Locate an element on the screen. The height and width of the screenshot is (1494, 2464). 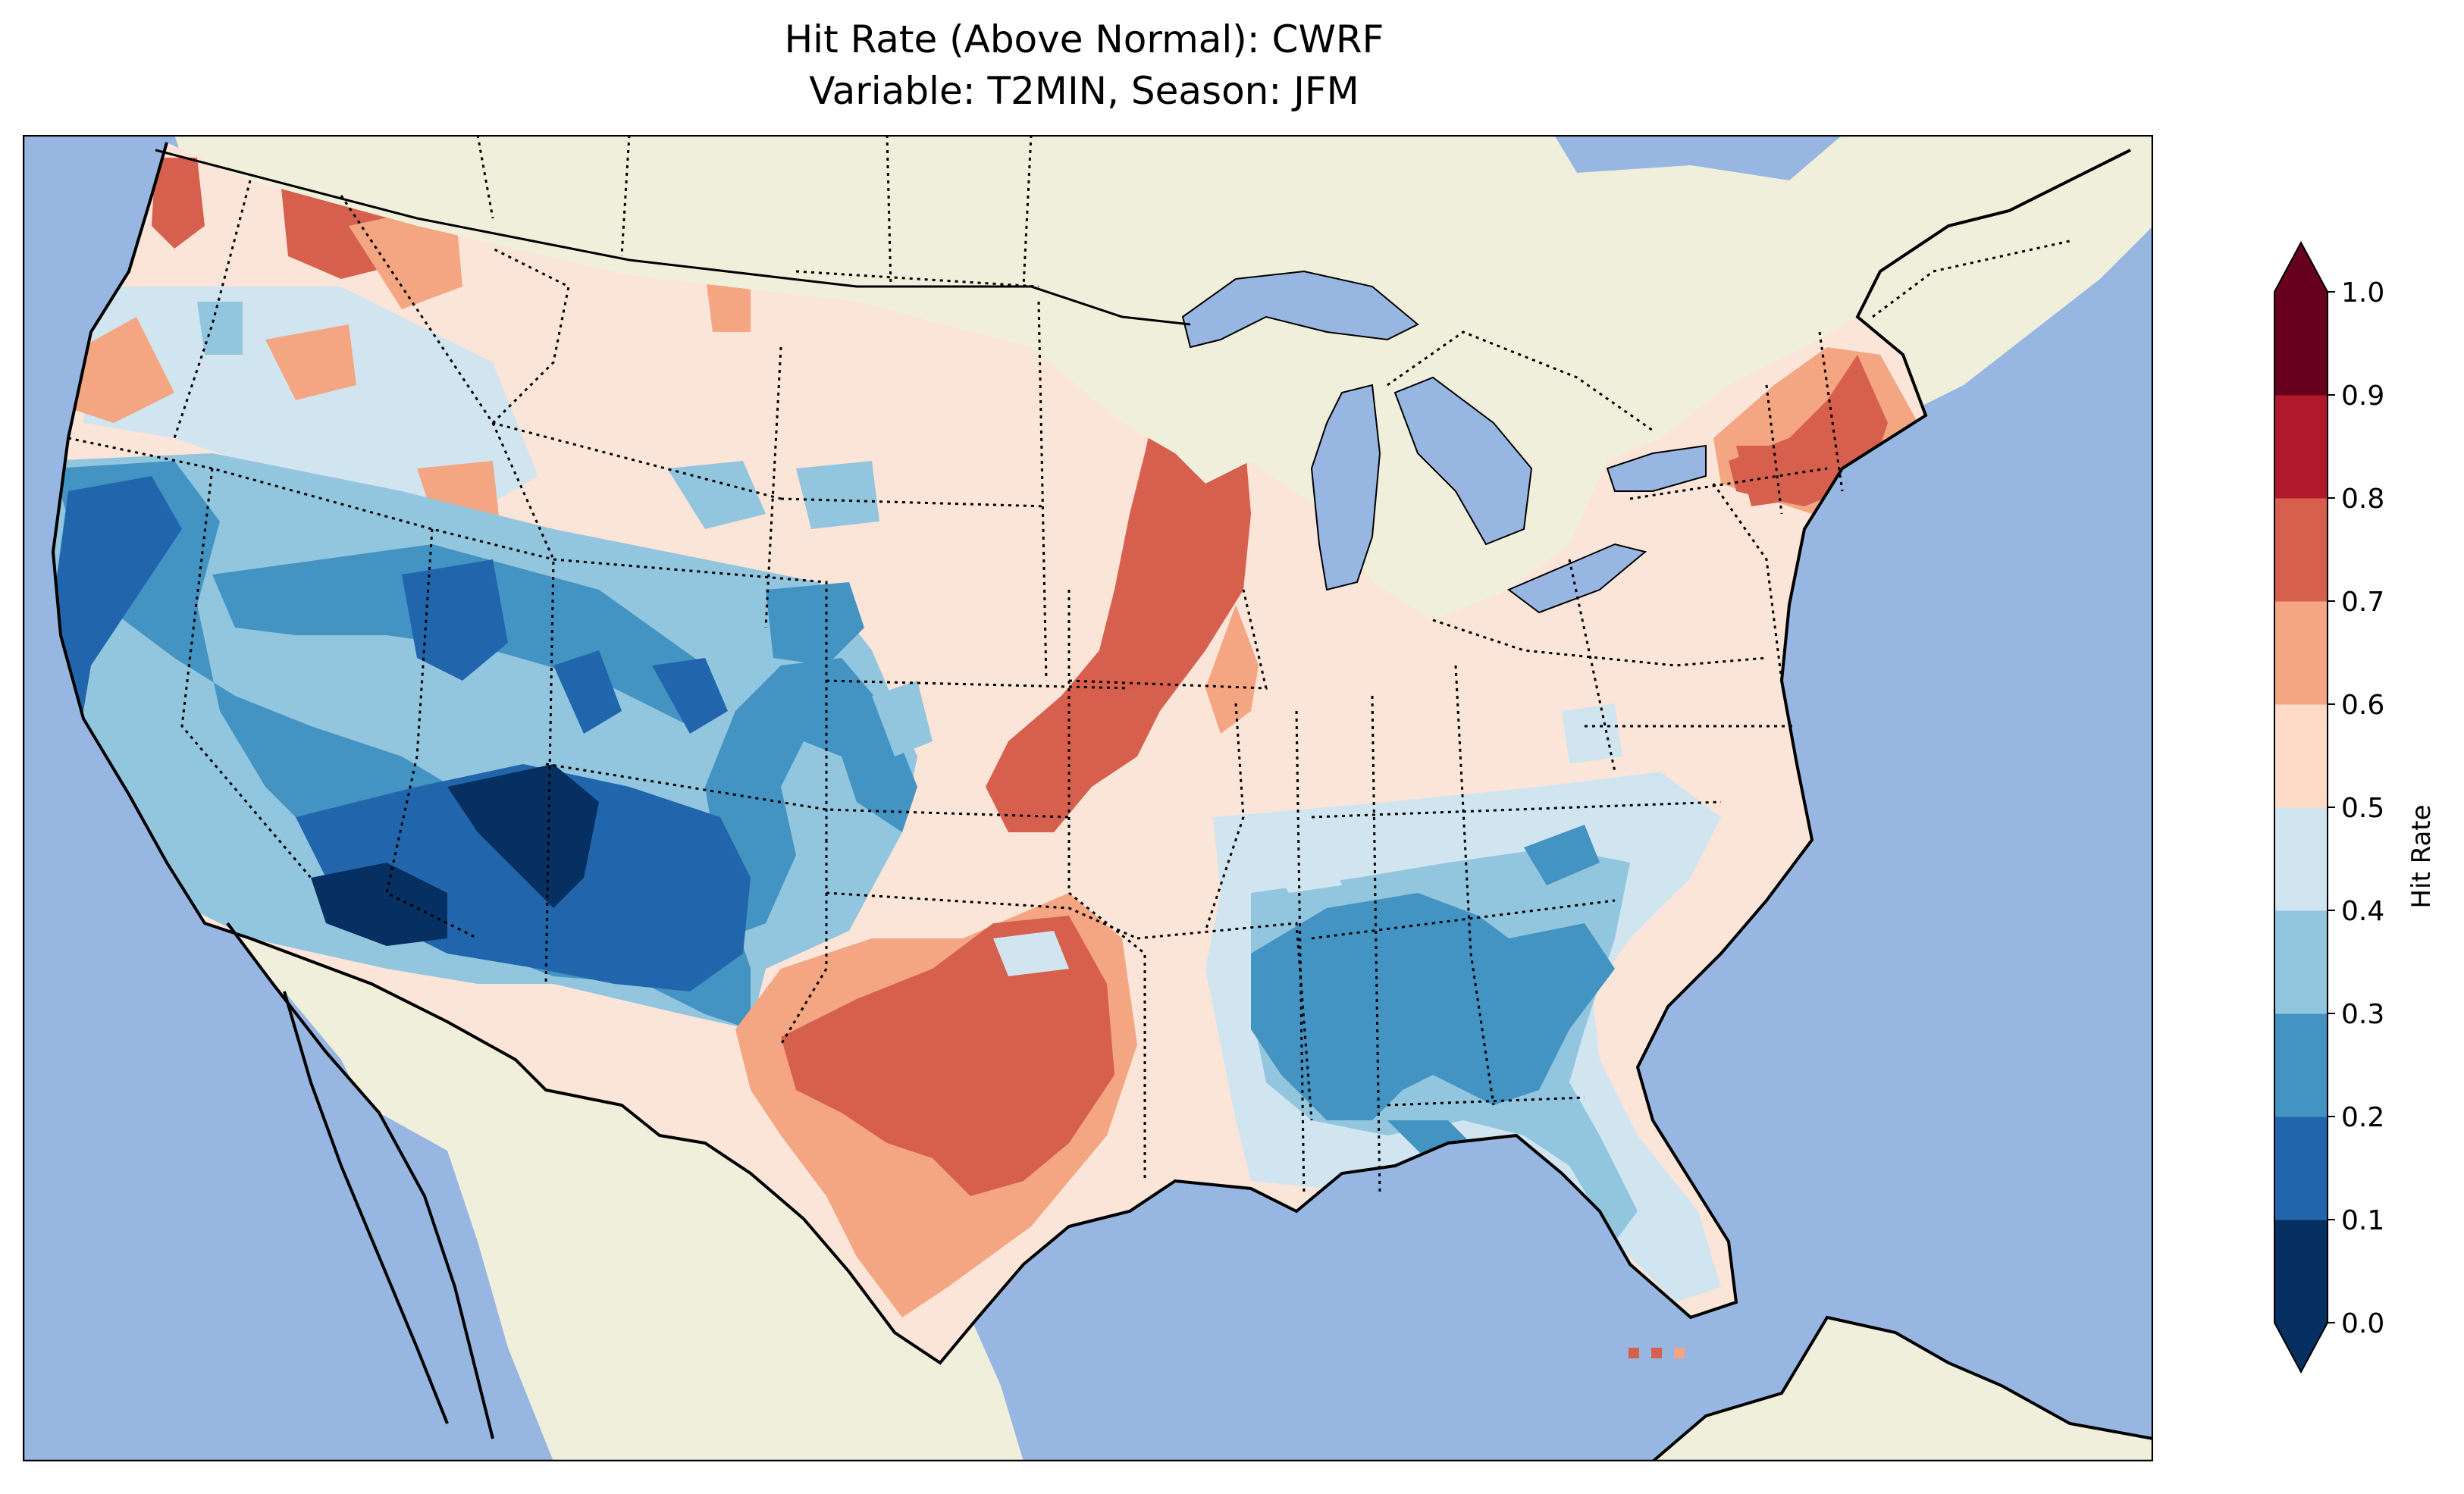
map-title-line2: Variable: T2MIN, Season: JFM is located at coordinates (1084, 91).